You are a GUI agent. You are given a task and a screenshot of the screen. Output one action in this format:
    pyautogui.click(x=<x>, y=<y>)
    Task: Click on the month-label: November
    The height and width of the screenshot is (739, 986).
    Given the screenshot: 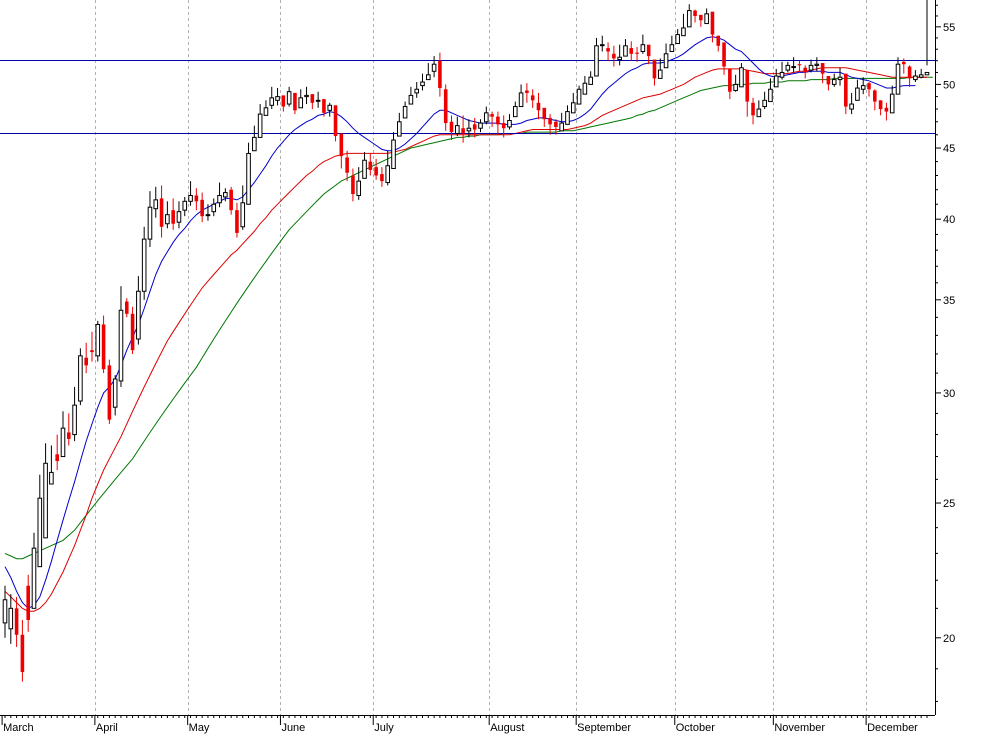 What is the action you would take?
    pyautogui.click(x=799, y=728)
    